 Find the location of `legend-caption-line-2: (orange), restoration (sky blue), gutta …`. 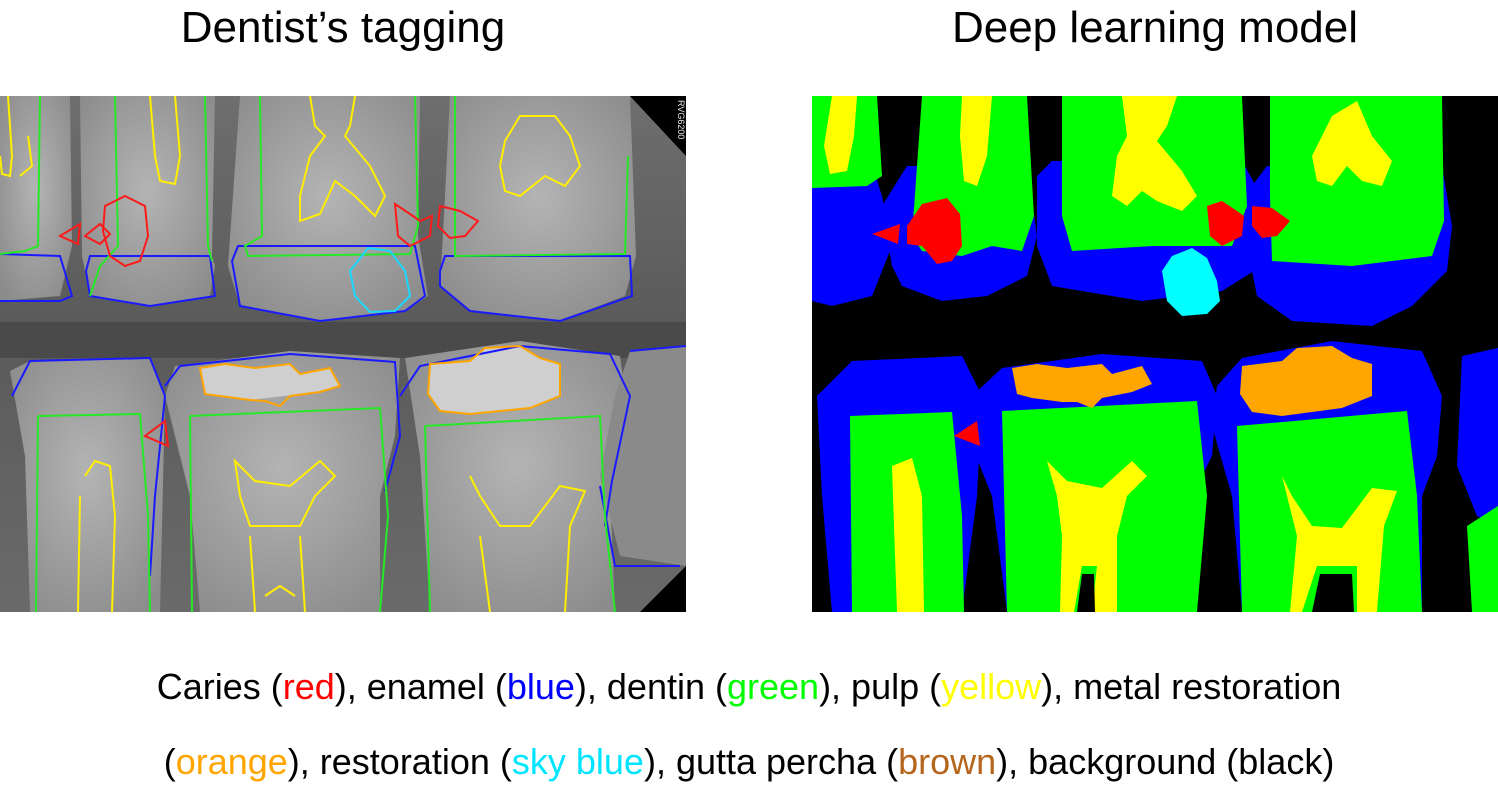

legend-caption-line-2: (orange), restoration (sky blue), gutta … is located at coordinates (749, 762).